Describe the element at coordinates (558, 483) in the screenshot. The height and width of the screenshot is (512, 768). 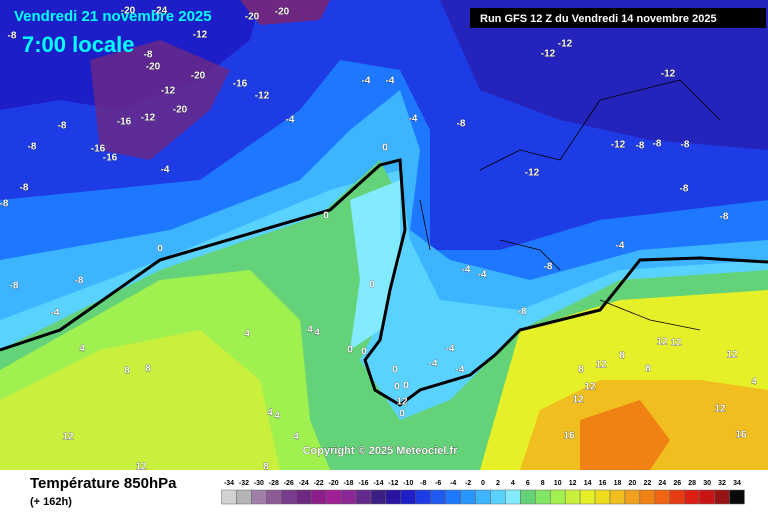
I see `legend-tick-label: 10` at that location.